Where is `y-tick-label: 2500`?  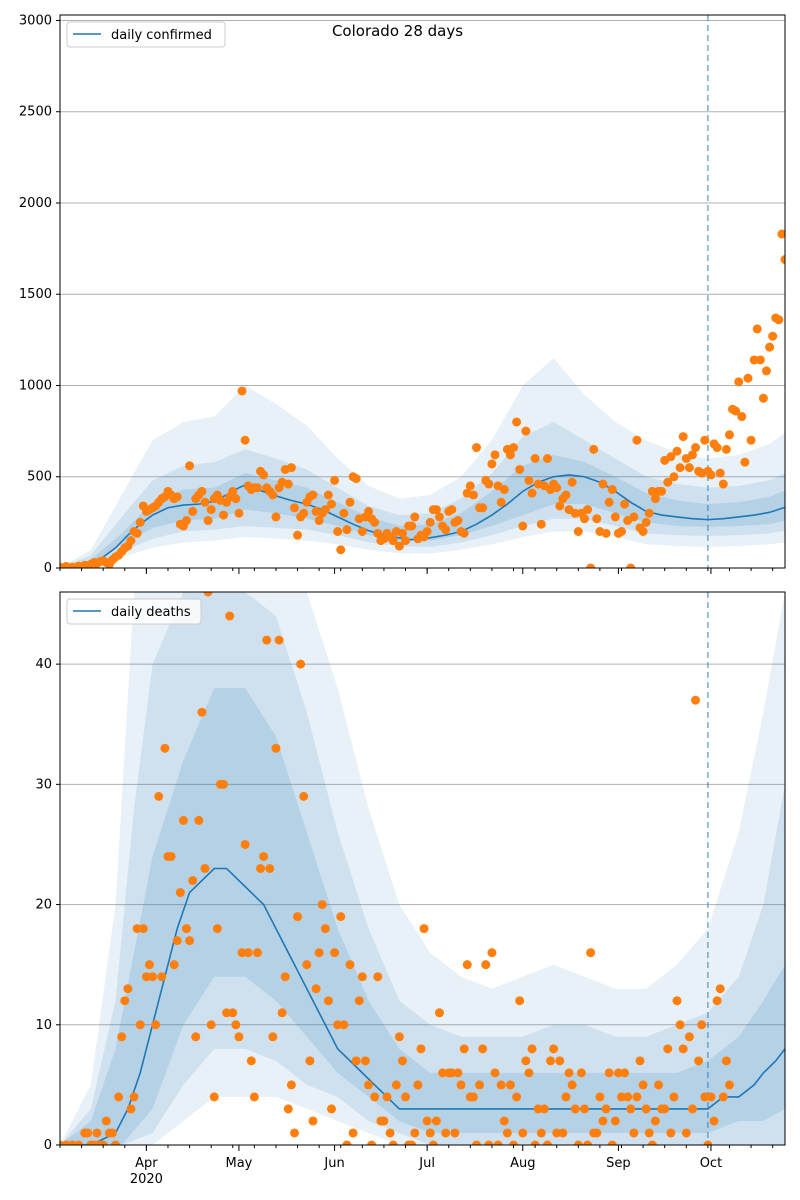 y-tick-label: 2500 is located at coordinates (35, 112).